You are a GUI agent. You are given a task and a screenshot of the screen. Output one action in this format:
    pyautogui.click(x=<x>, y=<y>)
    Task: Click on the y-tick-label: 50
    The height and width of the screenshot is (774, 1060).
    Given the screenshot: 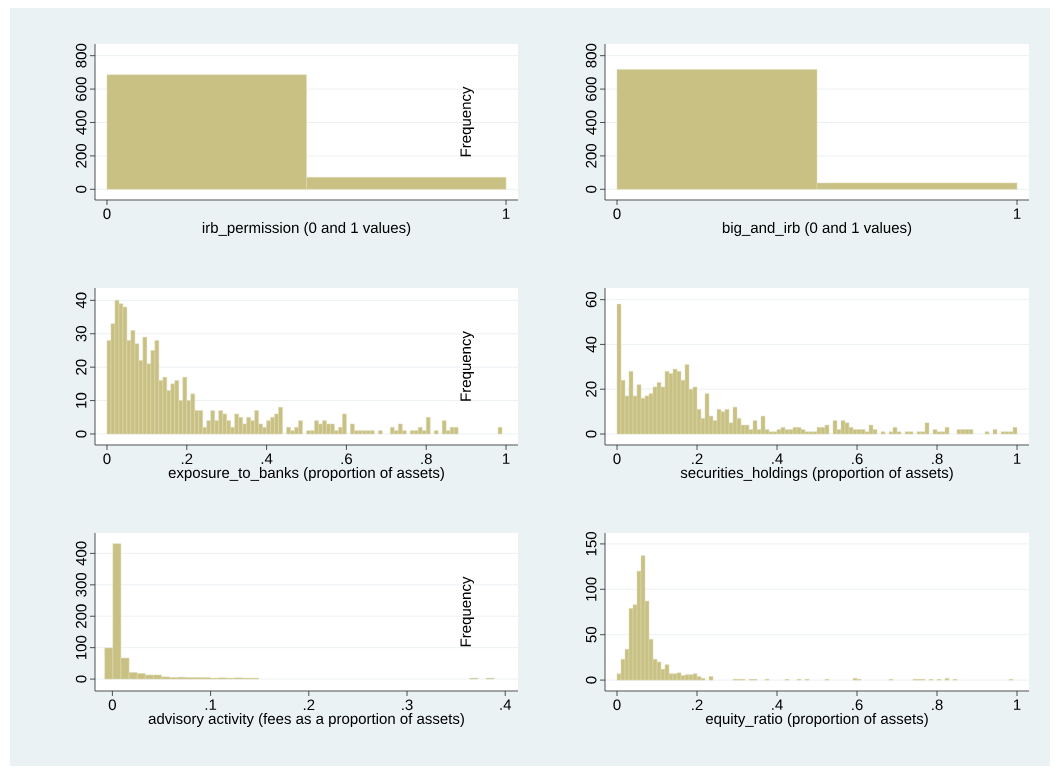 What is the action you would take?
    pyautogui.click(x=591, y=634)
    